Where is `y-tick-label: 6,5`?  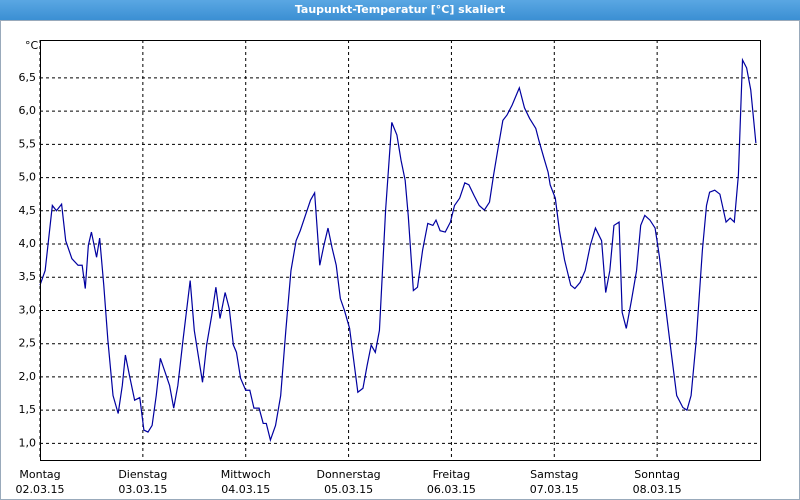 y-tick-label: 6,5 is located at coordinates (28, 77).